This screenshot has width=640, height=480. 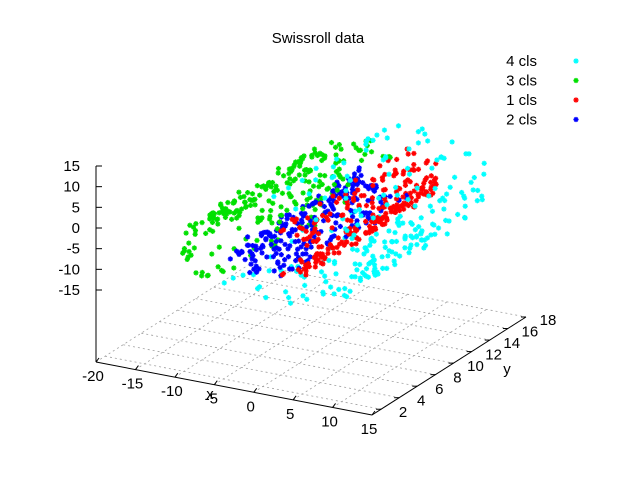 What do you see at coordinates (542, 91) in the screenshot?
I see `legend: 4 cls 3 cls 1 cls 2 cls` at bounding box center [542, 91].